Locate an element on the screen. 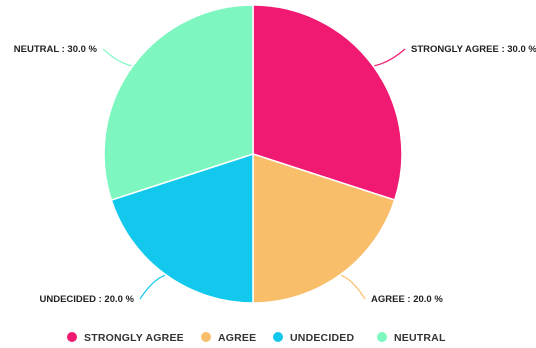 This screenshot has width=536, height=348. slice-label-agree: AGREE : 20.0 % is located at coordinates (407, 299).